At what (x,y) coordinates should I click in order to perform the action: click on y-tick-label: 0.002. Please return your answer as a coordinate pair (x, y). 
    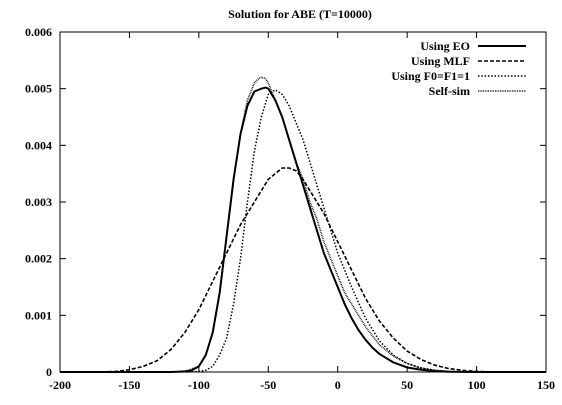
    Looking at the image, I should click on (38, 259).